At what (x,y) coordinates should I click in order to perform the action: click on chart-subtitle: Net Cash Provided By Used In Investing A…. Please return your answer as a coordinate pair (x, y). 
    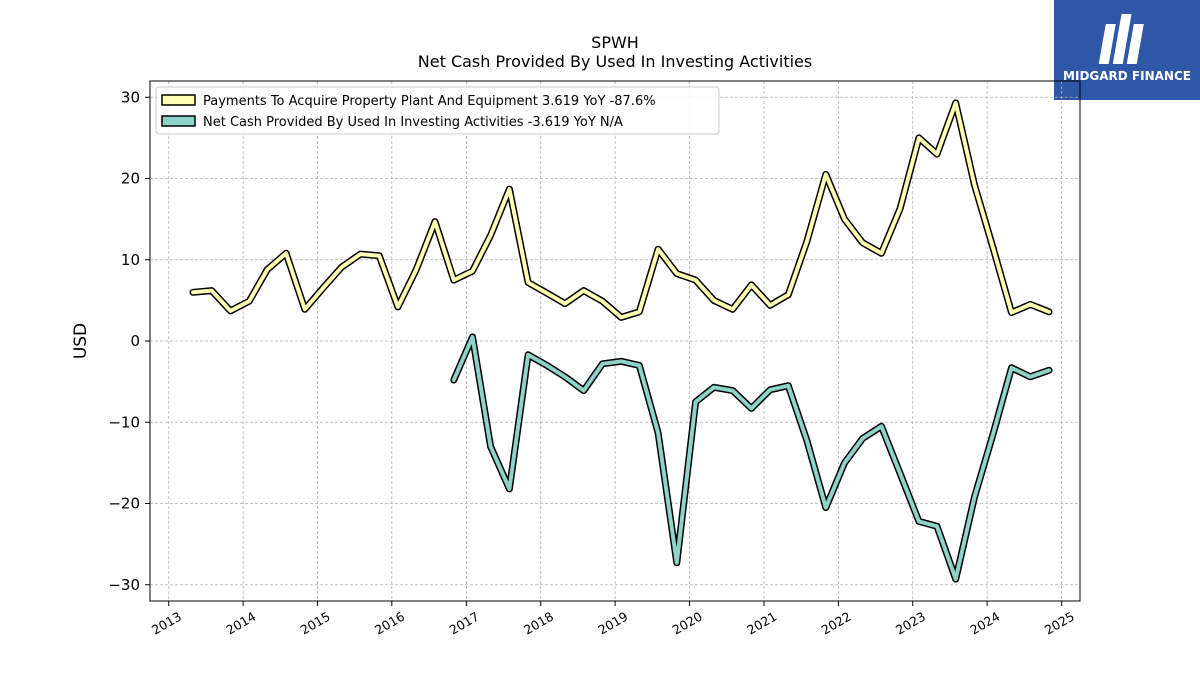
    Looking at the image, I should click on (615, 61).